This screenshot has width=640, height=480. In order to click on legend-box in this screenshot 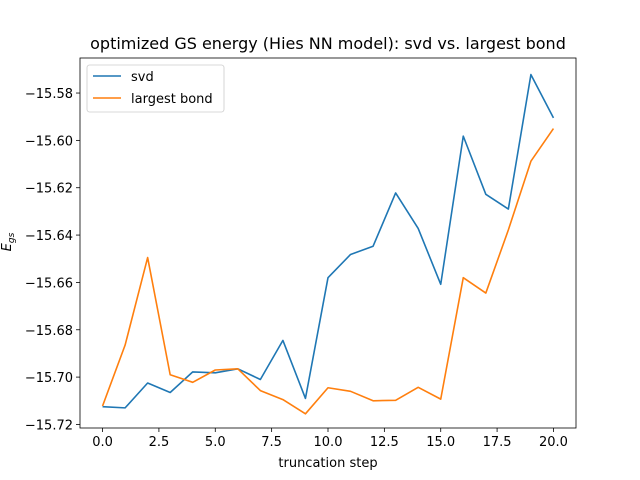, I will do `click(155, 88)`.